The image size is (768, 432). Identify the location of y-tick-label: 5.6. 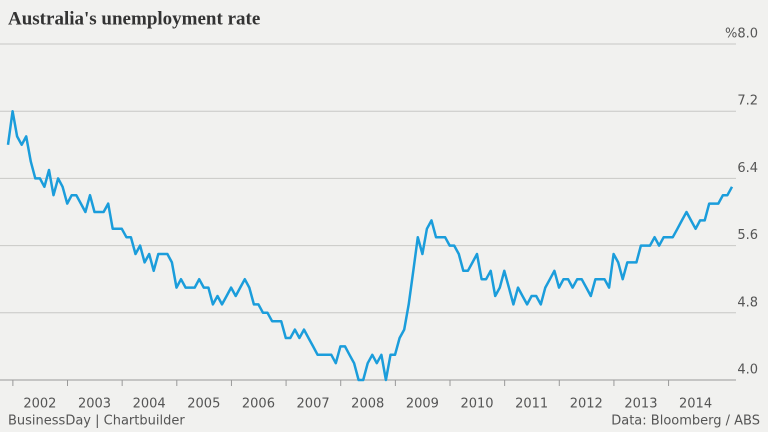
(747, 235).